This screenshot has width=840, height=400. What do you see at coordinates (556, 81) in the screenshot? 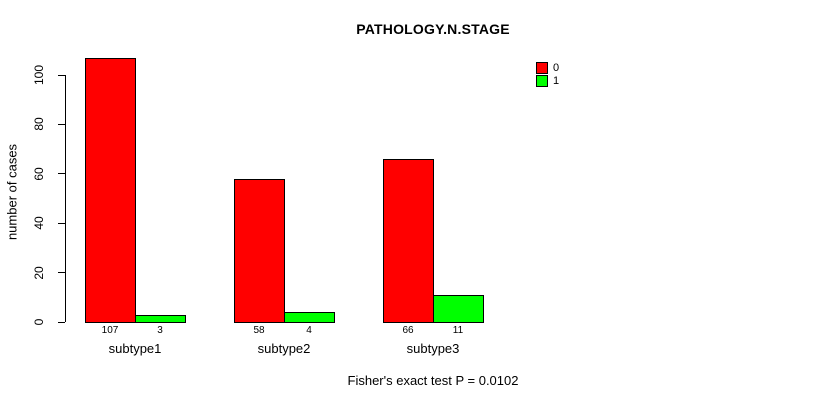
I see `legend-label: 1` at bounding box center [556, 81].